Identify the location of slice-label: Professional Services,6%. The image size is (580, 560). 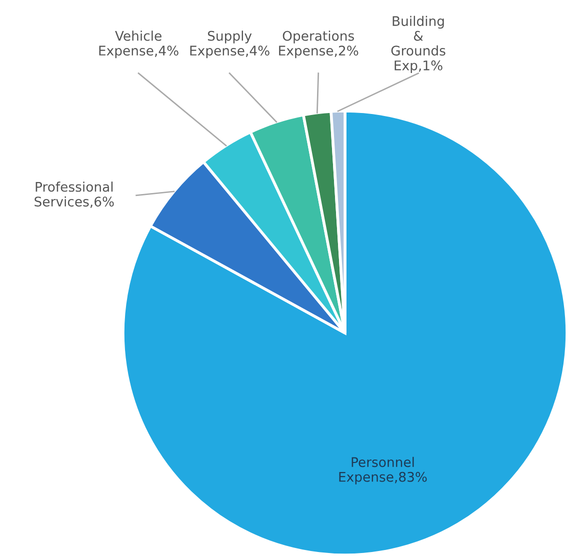
(74, 195).